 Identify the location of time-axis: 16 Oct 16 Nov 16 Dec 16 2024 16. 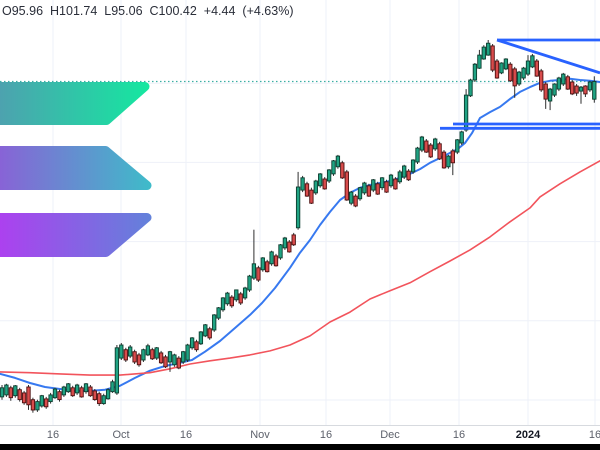
(300, 435).